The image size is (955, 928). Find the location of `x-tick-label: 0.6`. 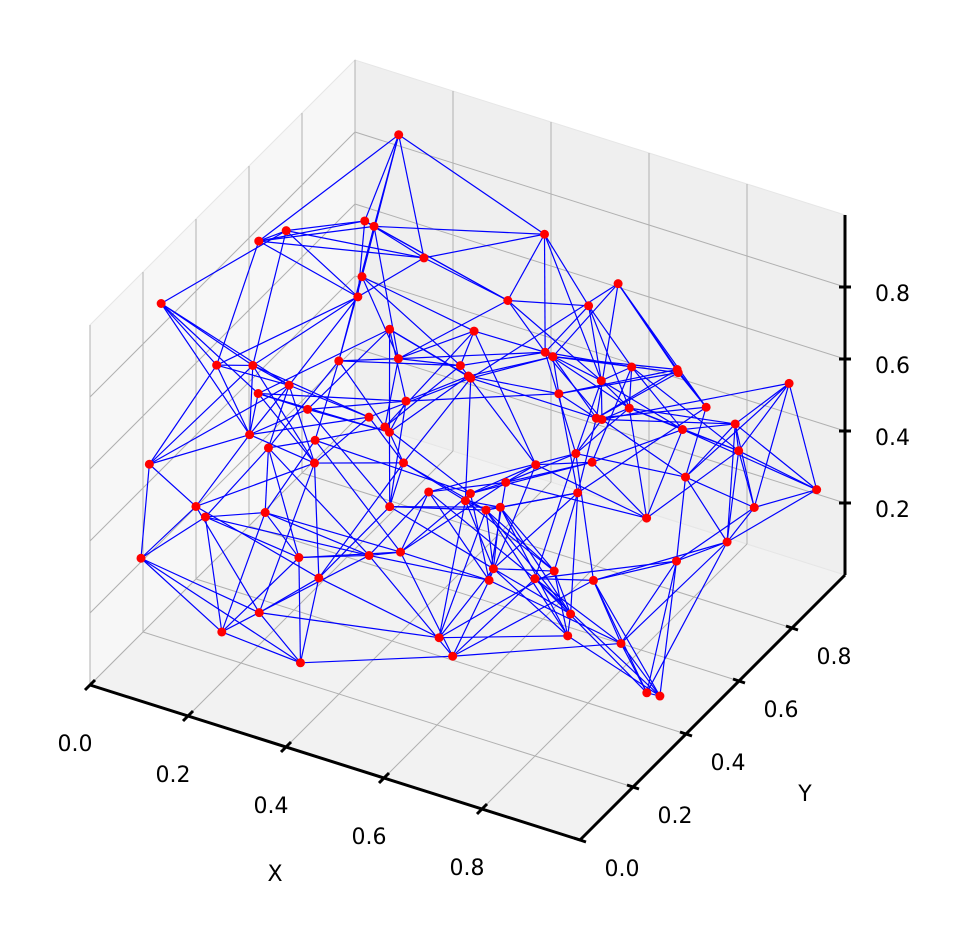

x-tick-label: 0.6 is located at coordinates (369, 837).